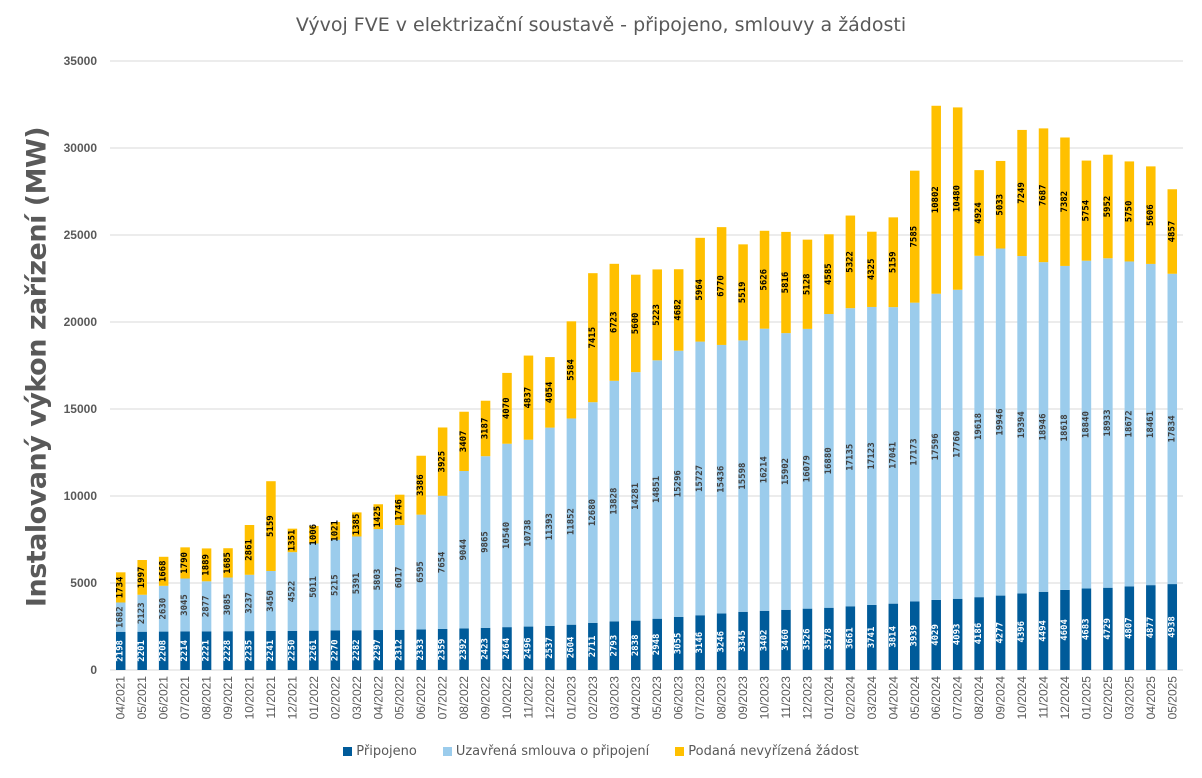  Describe the element at coordinates (571, 647) in the screenshot. I see `data-label: 2604` at that location.